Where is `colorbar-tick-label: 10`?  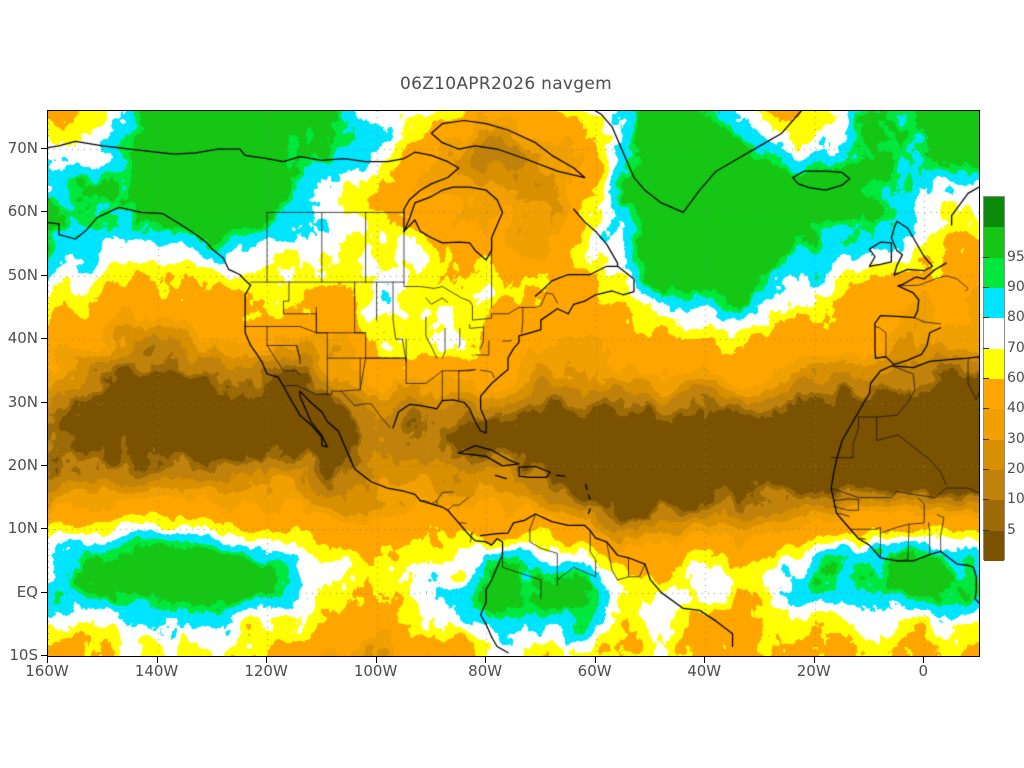
colorbar-tick-label: 10 is located at coordinates (1015, 499).